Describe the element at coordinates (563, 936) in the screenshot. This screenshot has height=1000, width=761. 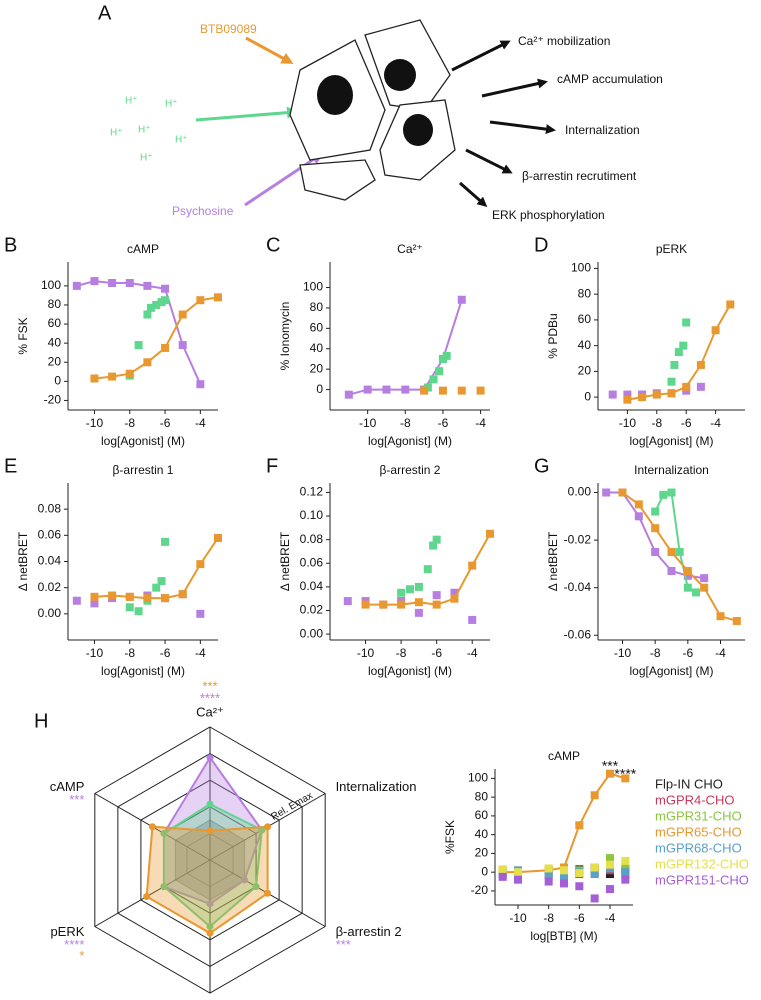
I see `x-axis-label: log[BTB] (M)` at that location.